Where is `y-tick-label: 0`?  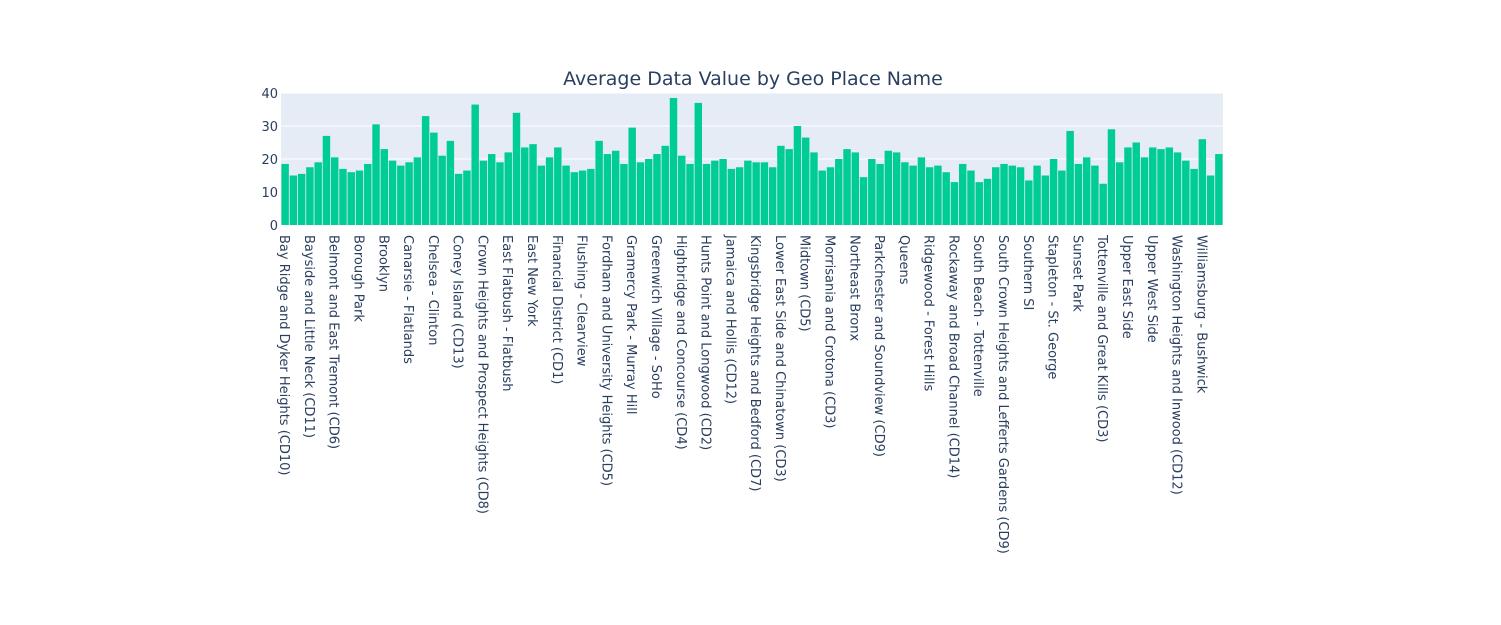 y-tick-label: 0 is located at coordinates (274, 226).